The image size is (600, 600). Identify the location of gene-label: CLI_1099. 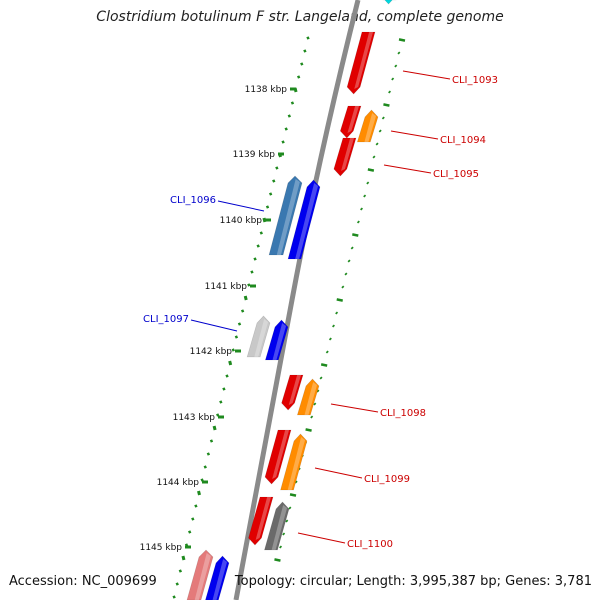
(387, 479).